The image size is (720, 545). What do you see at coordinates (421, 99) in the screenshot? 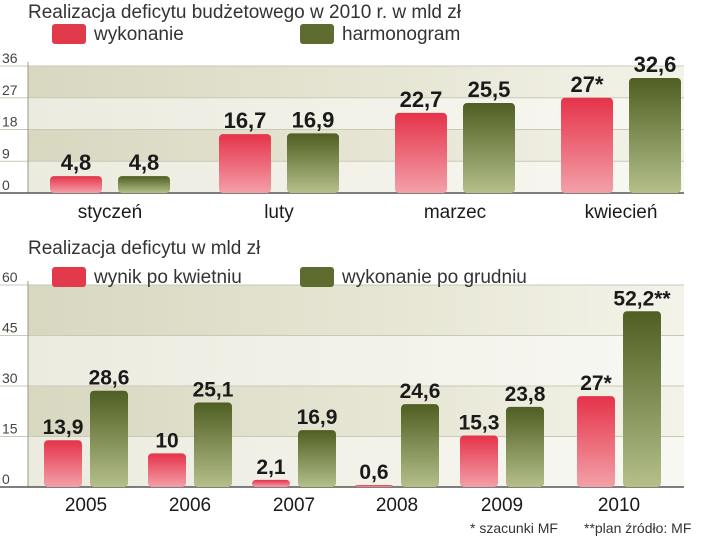
I see `data-label: 22,7` at bounding box center [421, 99].